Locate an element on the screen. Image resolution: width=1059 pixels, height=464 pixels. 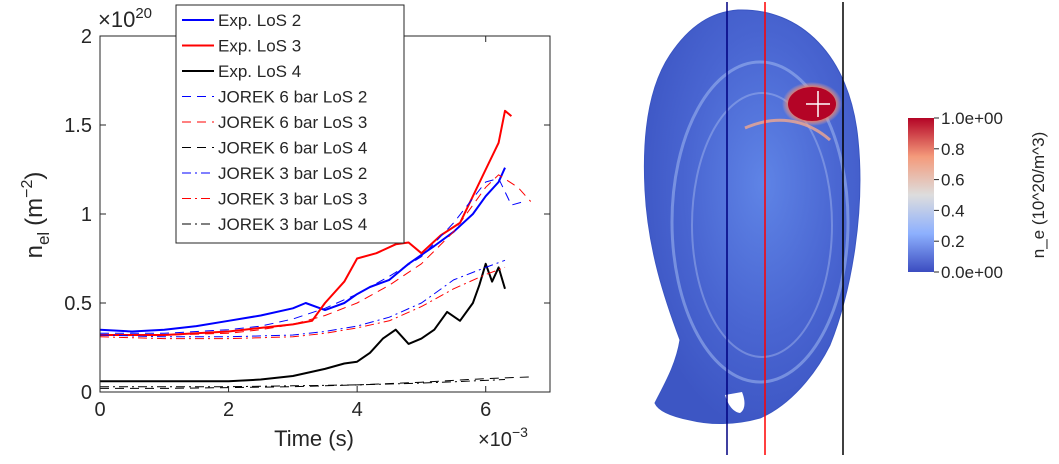
colorbar-gradient is located at coordinates (921, 195).